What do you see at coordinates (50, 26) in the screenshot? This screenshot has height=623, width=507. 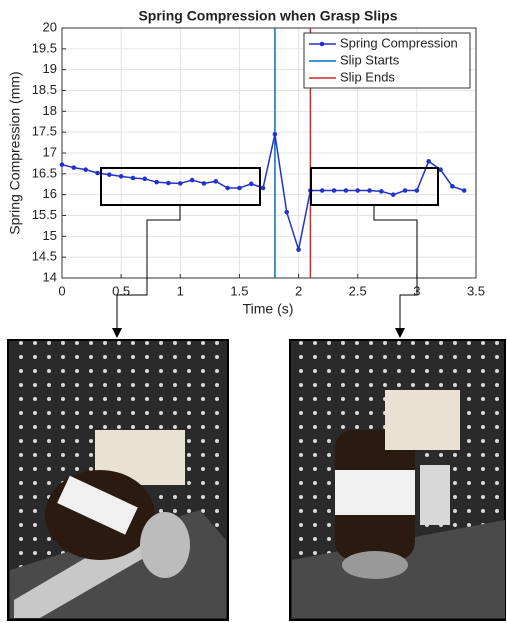 I see `y-tick-label: 20` at bounding box center [50, 26].